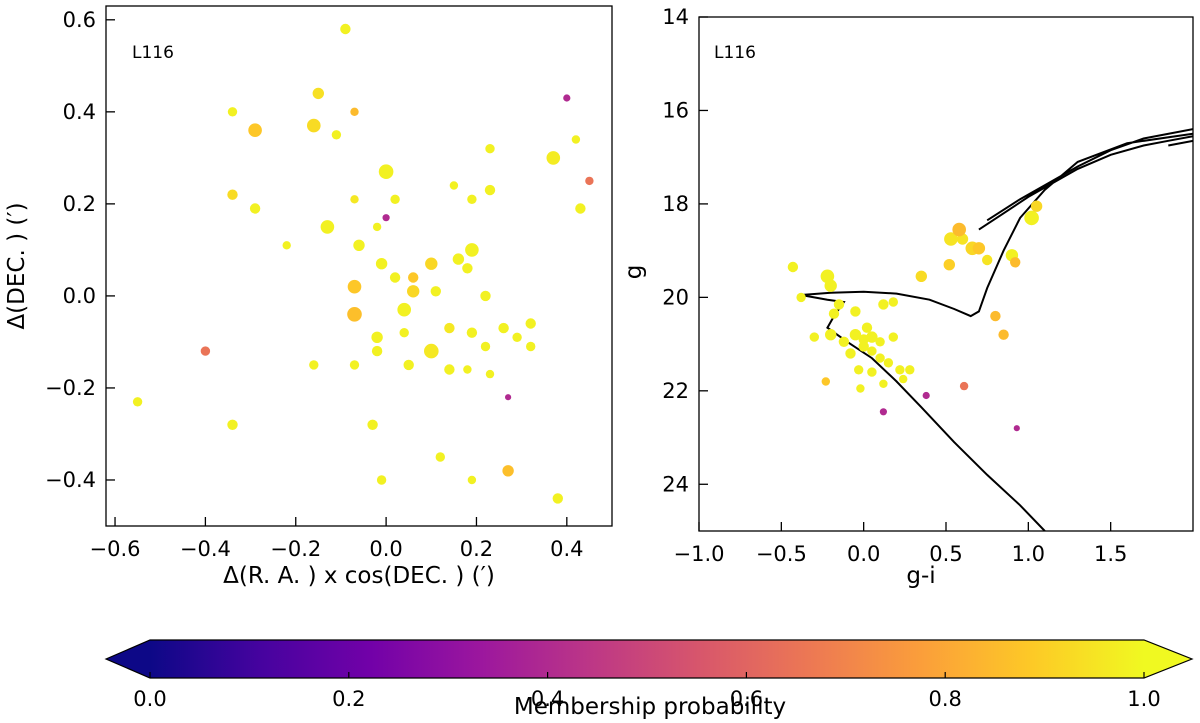 This screenshot has width=1200, height=723. I want to click on colorbar-ticks: 0.0 0.2 0.4 0.6 0.8 1.0, so click(647, 691).